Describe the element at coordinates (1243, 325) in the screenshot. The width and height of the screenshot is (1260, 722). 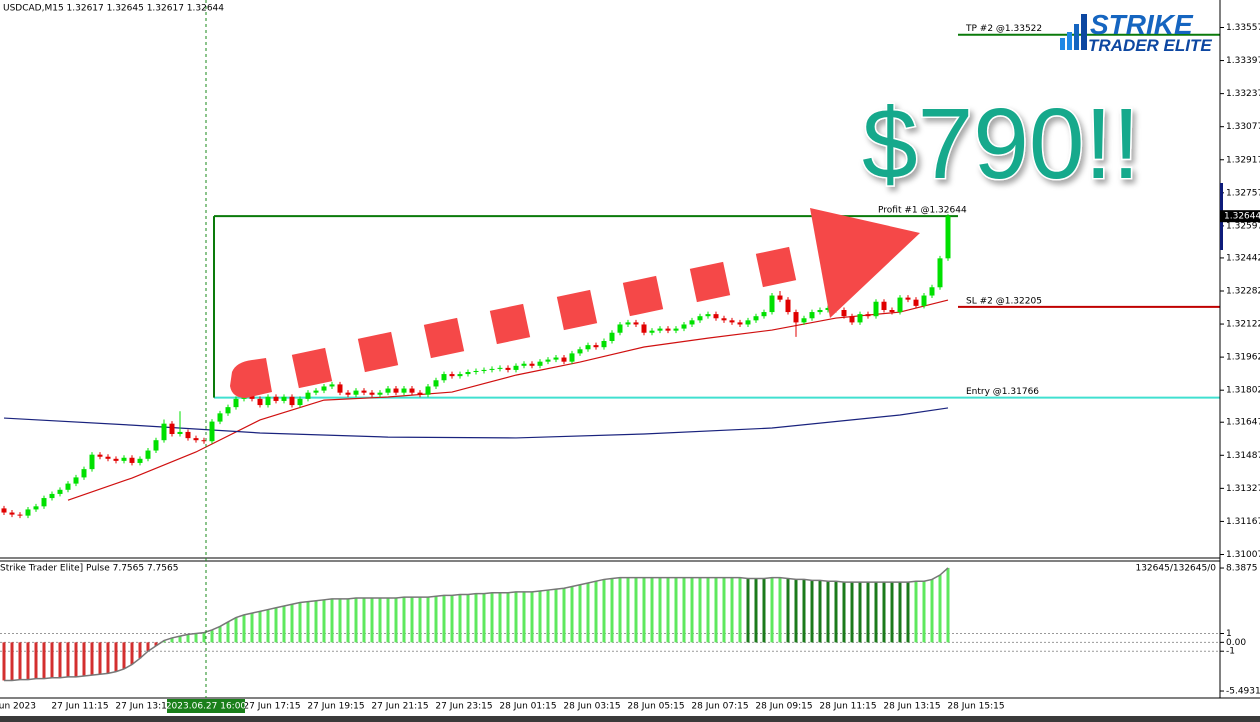
I see `y-tick-label: 1.32122` at that location.